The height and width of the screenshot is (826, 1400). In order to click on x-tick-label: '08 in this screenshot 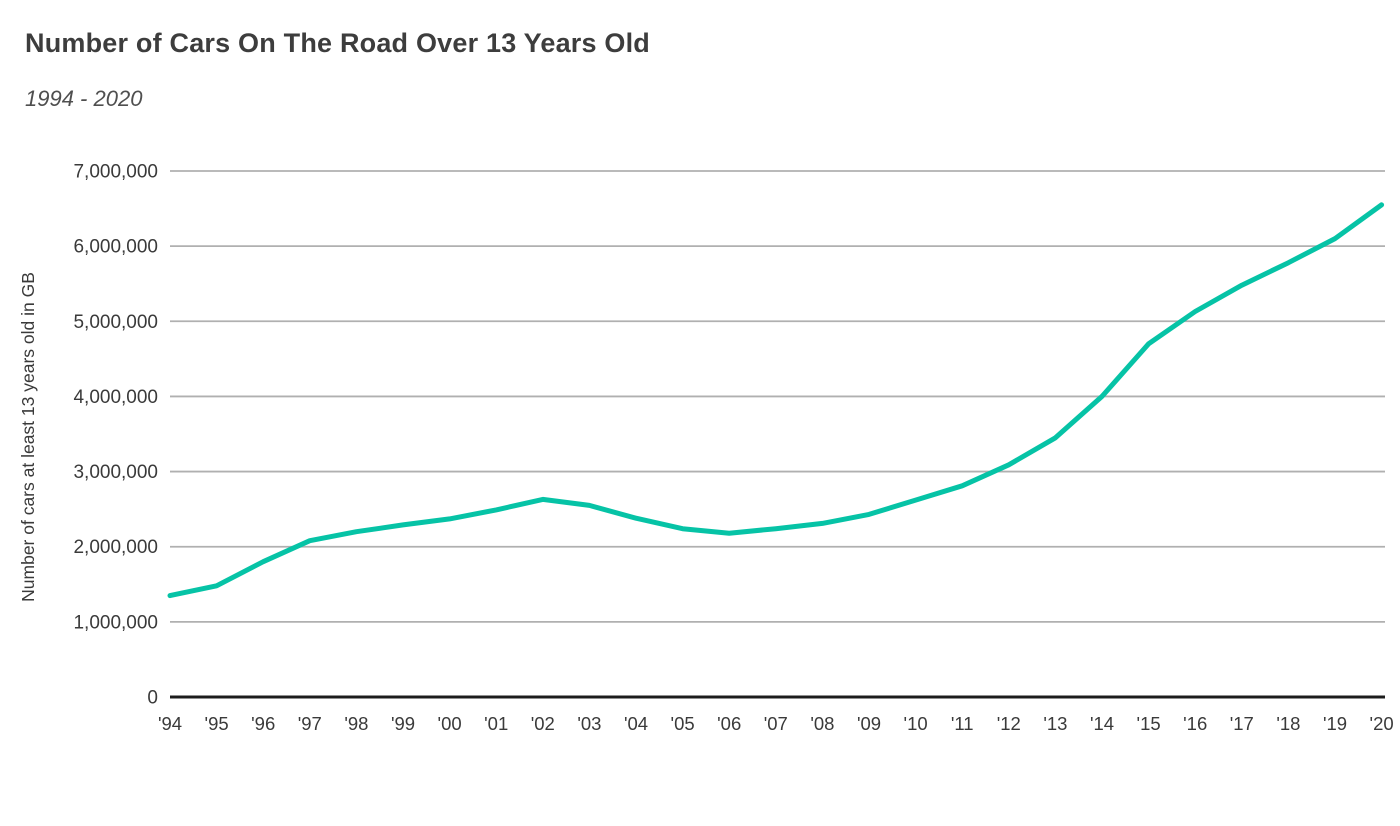, I will do `click(822, 723)`.